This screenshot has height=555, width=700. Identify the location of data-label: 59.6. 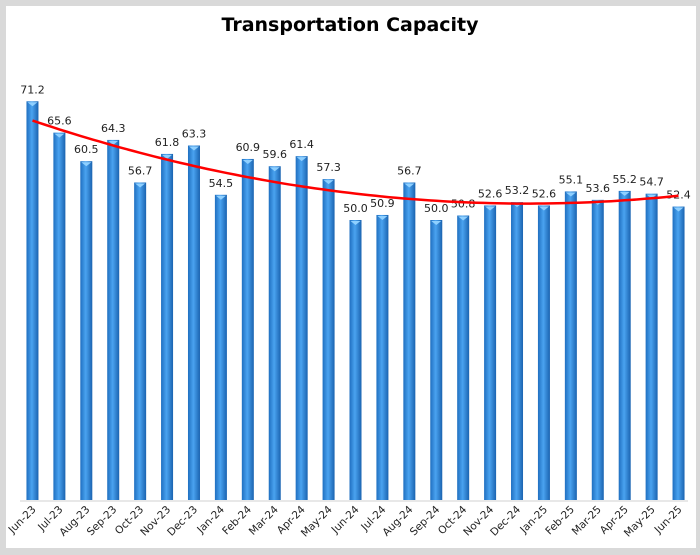
(274, 154).